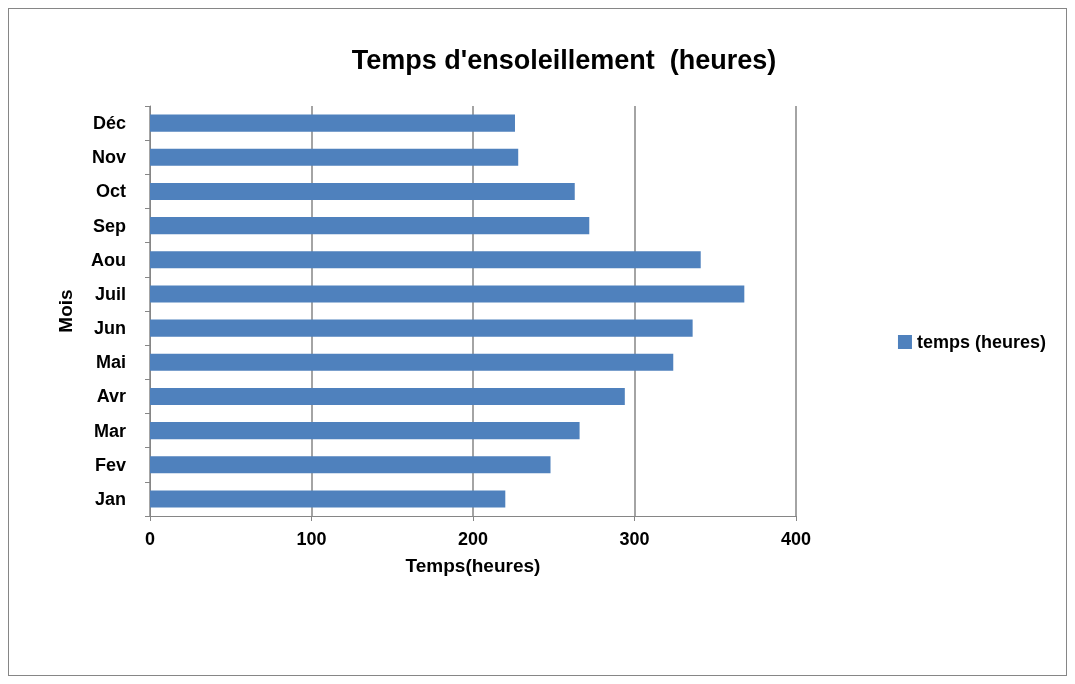  Describe the element at coordinates (110, 191) in the screenshot. I see `y-tick-label: Oct` at that location.